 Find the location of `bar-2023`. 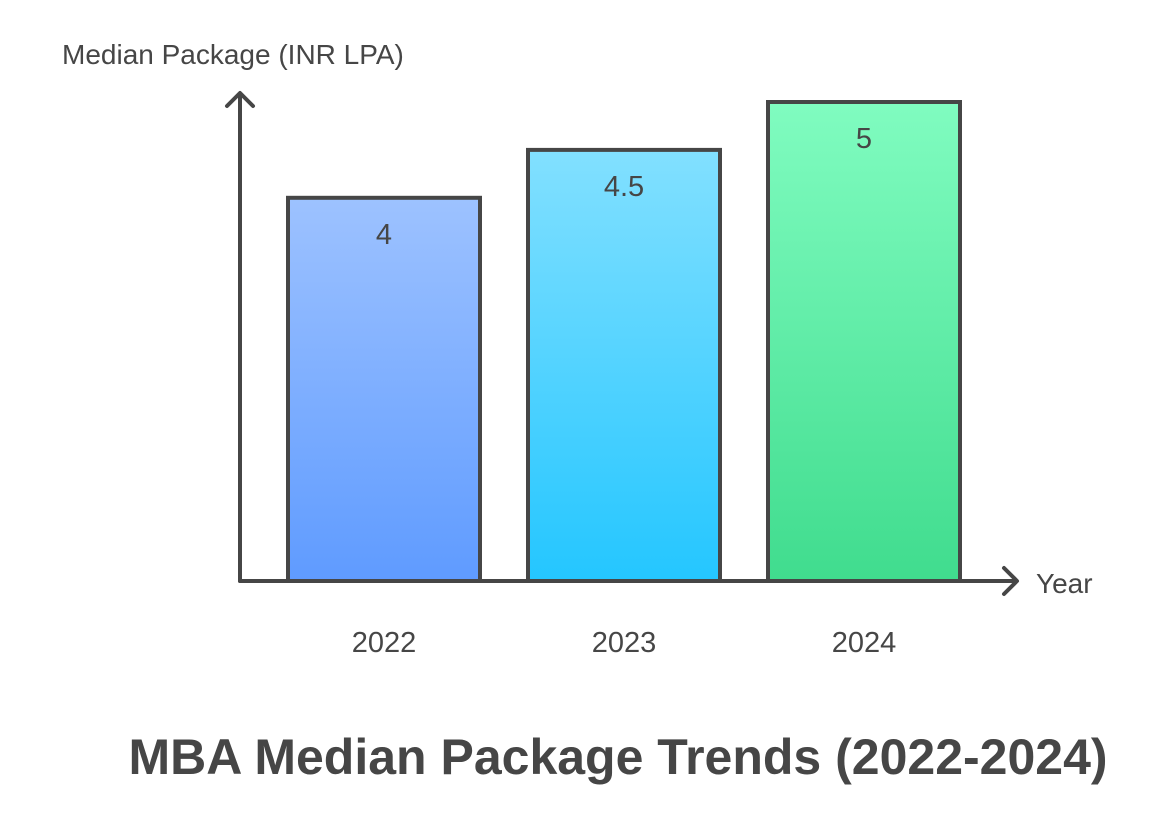

bar-2023 is located at coordinates (624, 365).